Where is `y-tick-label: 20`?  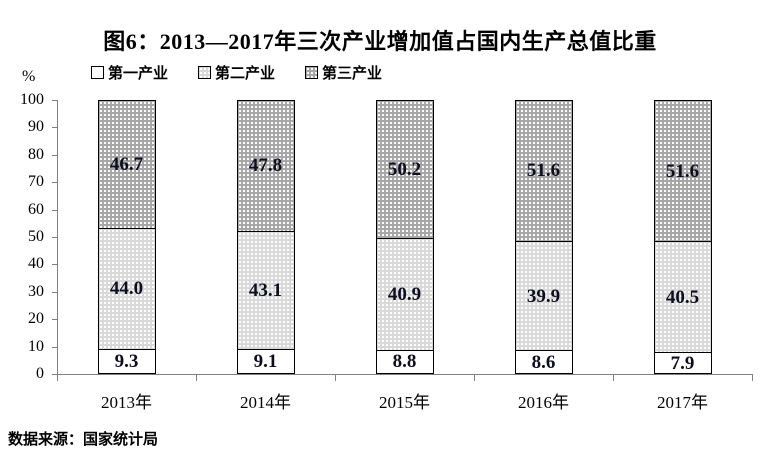
y-tick-label: 20 is located at coordinates (36, 319).